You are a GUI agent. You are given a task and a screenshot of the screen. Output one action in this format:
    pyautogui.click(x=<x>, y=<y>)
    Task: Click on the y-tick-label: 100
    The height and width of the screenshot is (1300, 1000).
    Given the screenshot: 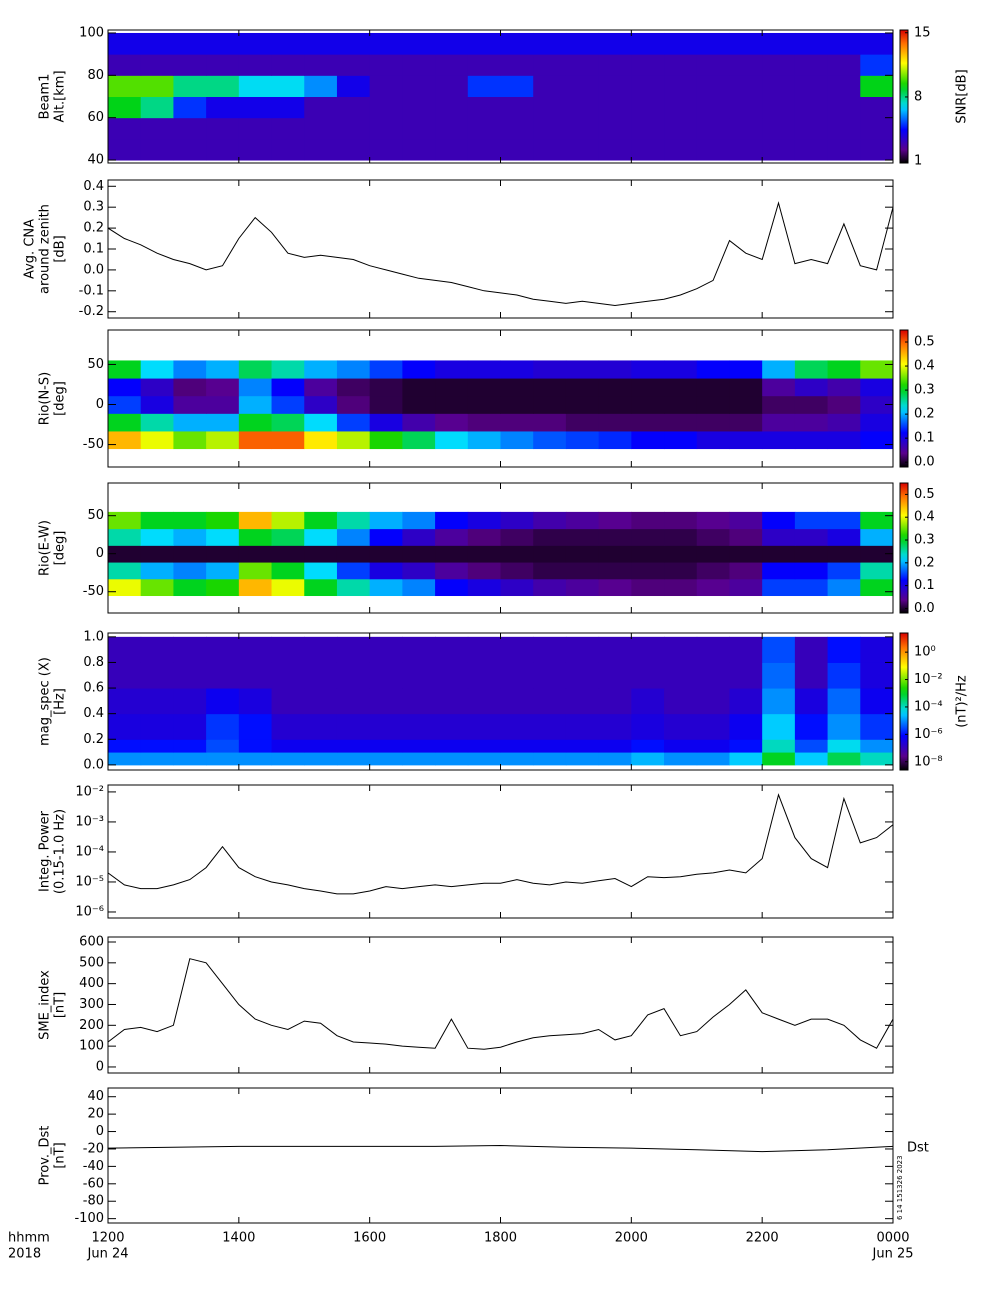 What is the action you would take?
    pyautogui.click(x=91, y=32)
    